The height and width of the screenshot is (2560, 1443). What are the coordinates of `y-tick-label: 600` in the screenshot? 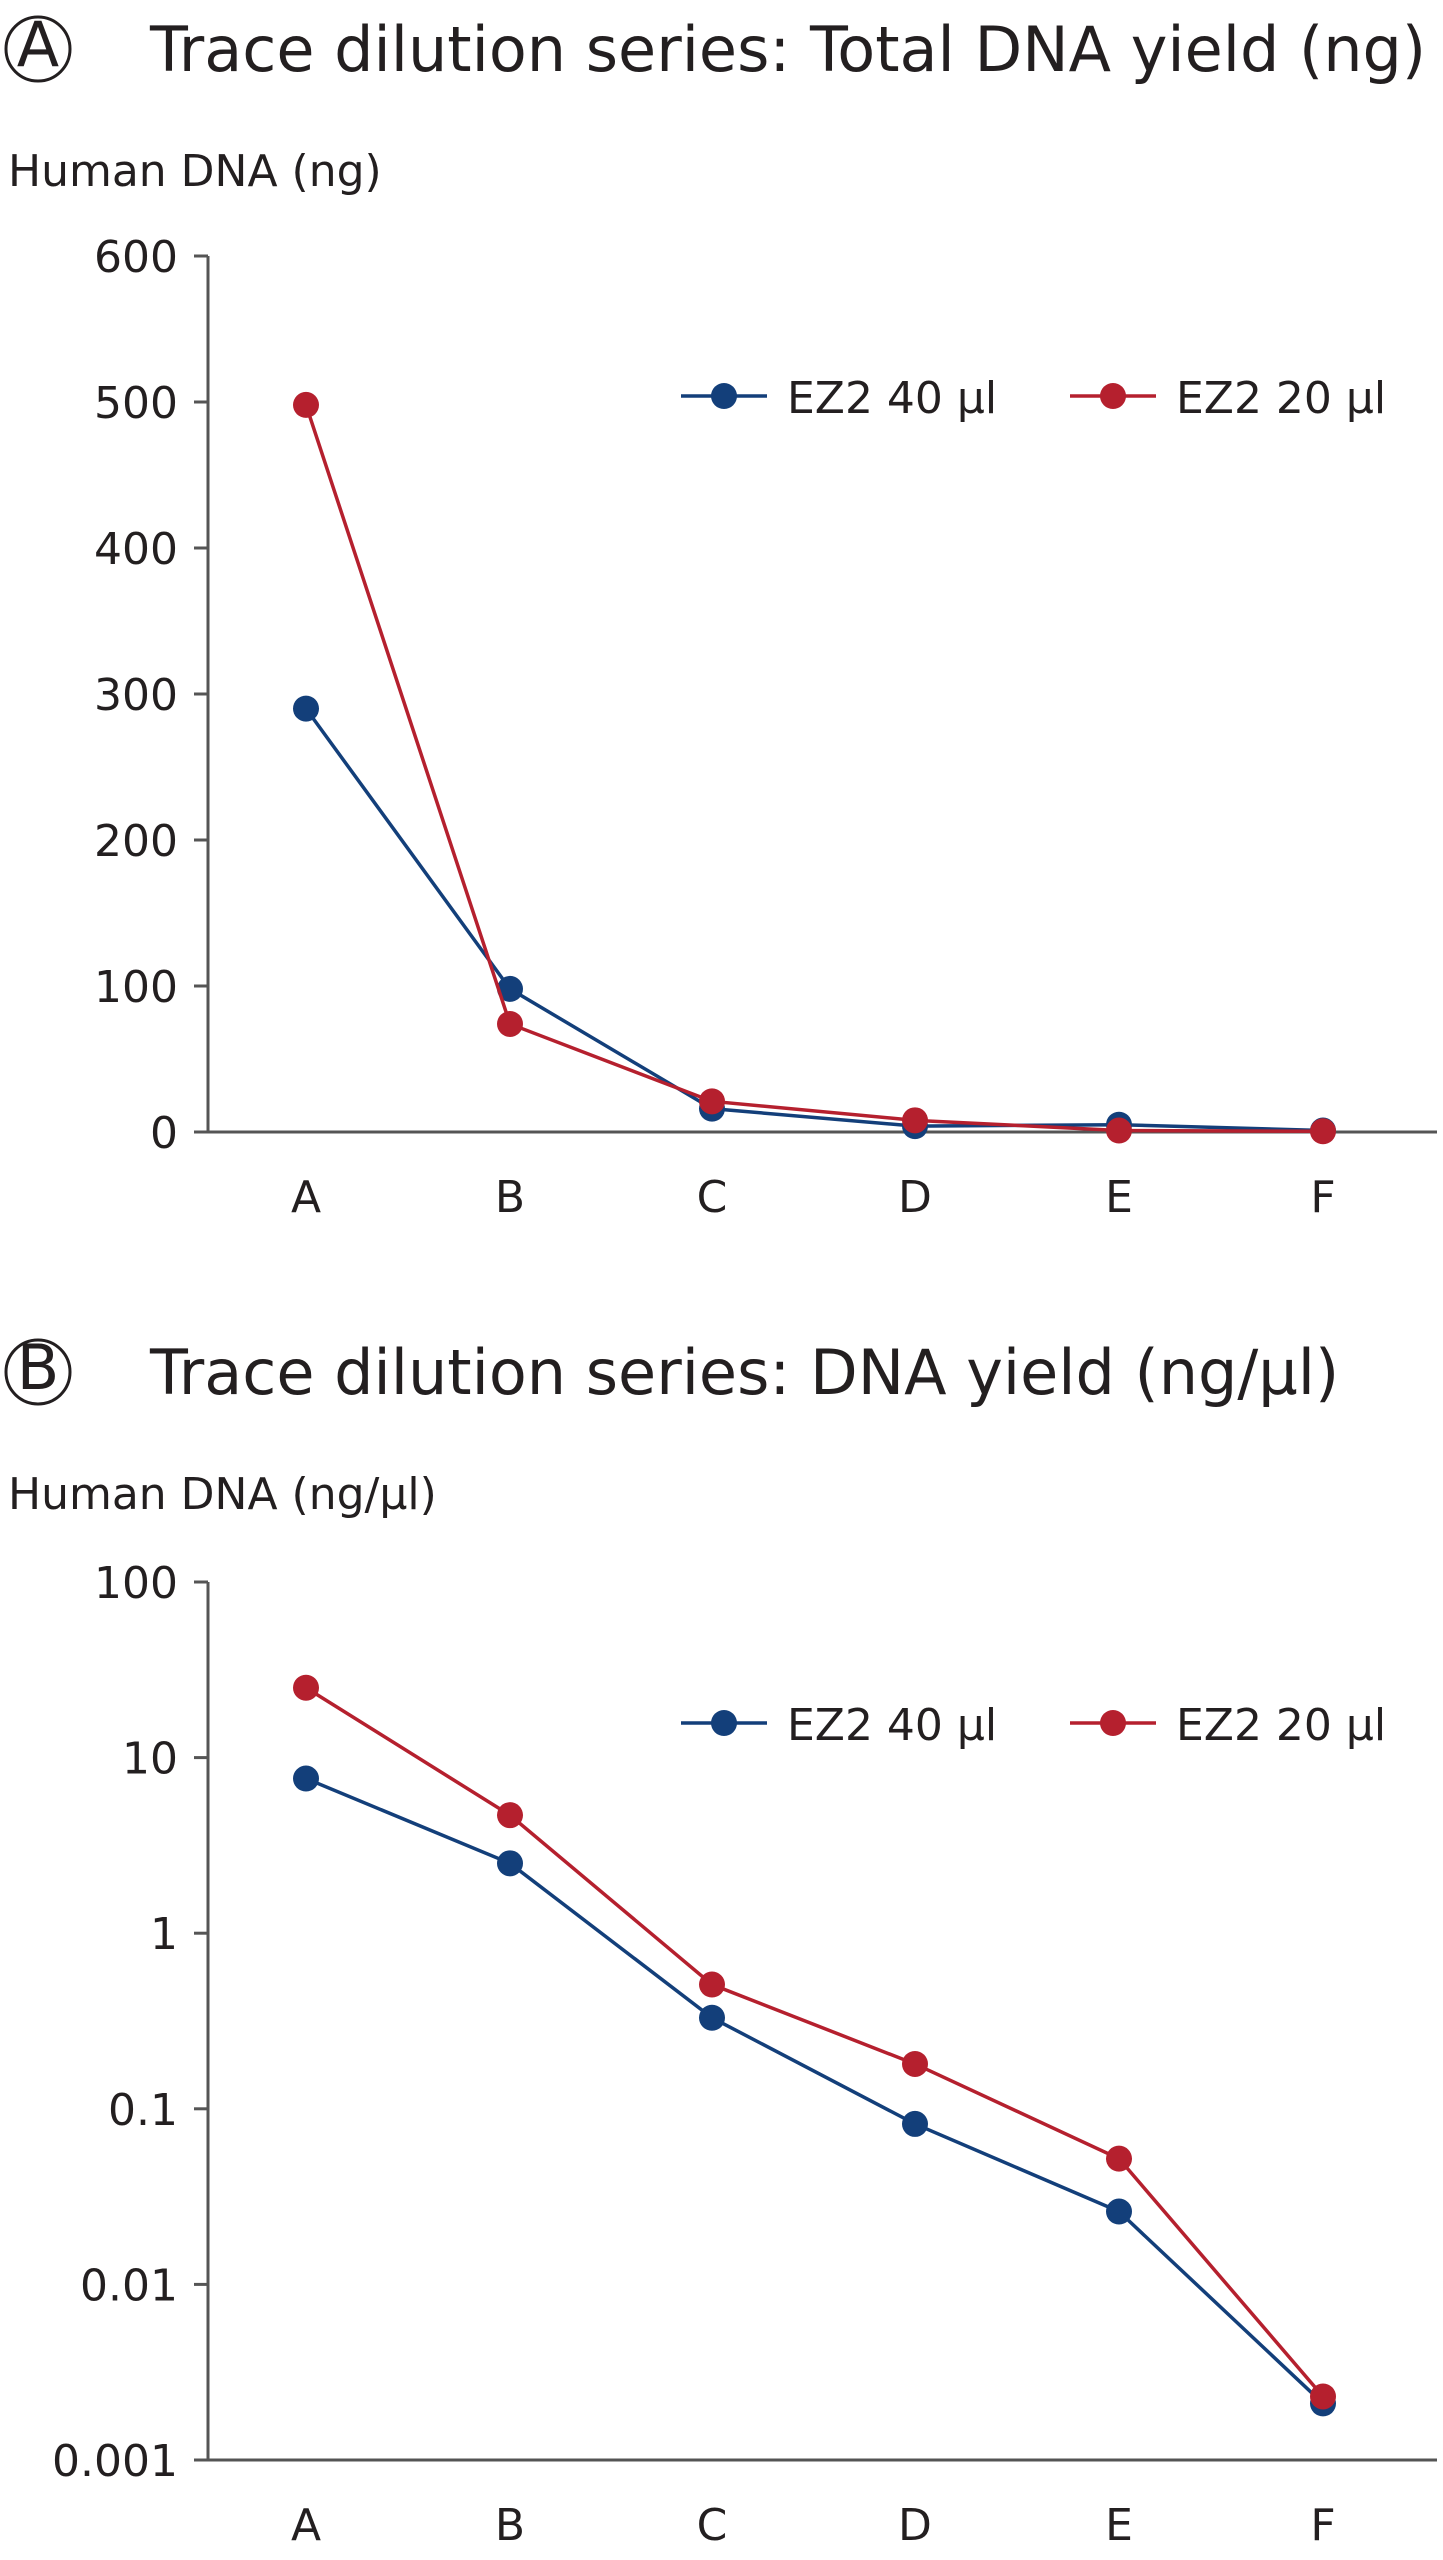 It's located at (136, 257).